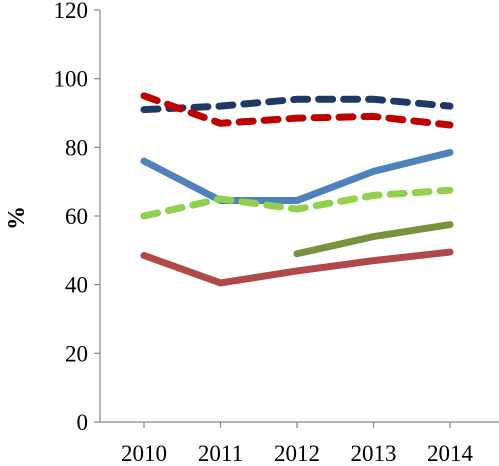  I want to click on series-4-line, so click(297, 203).